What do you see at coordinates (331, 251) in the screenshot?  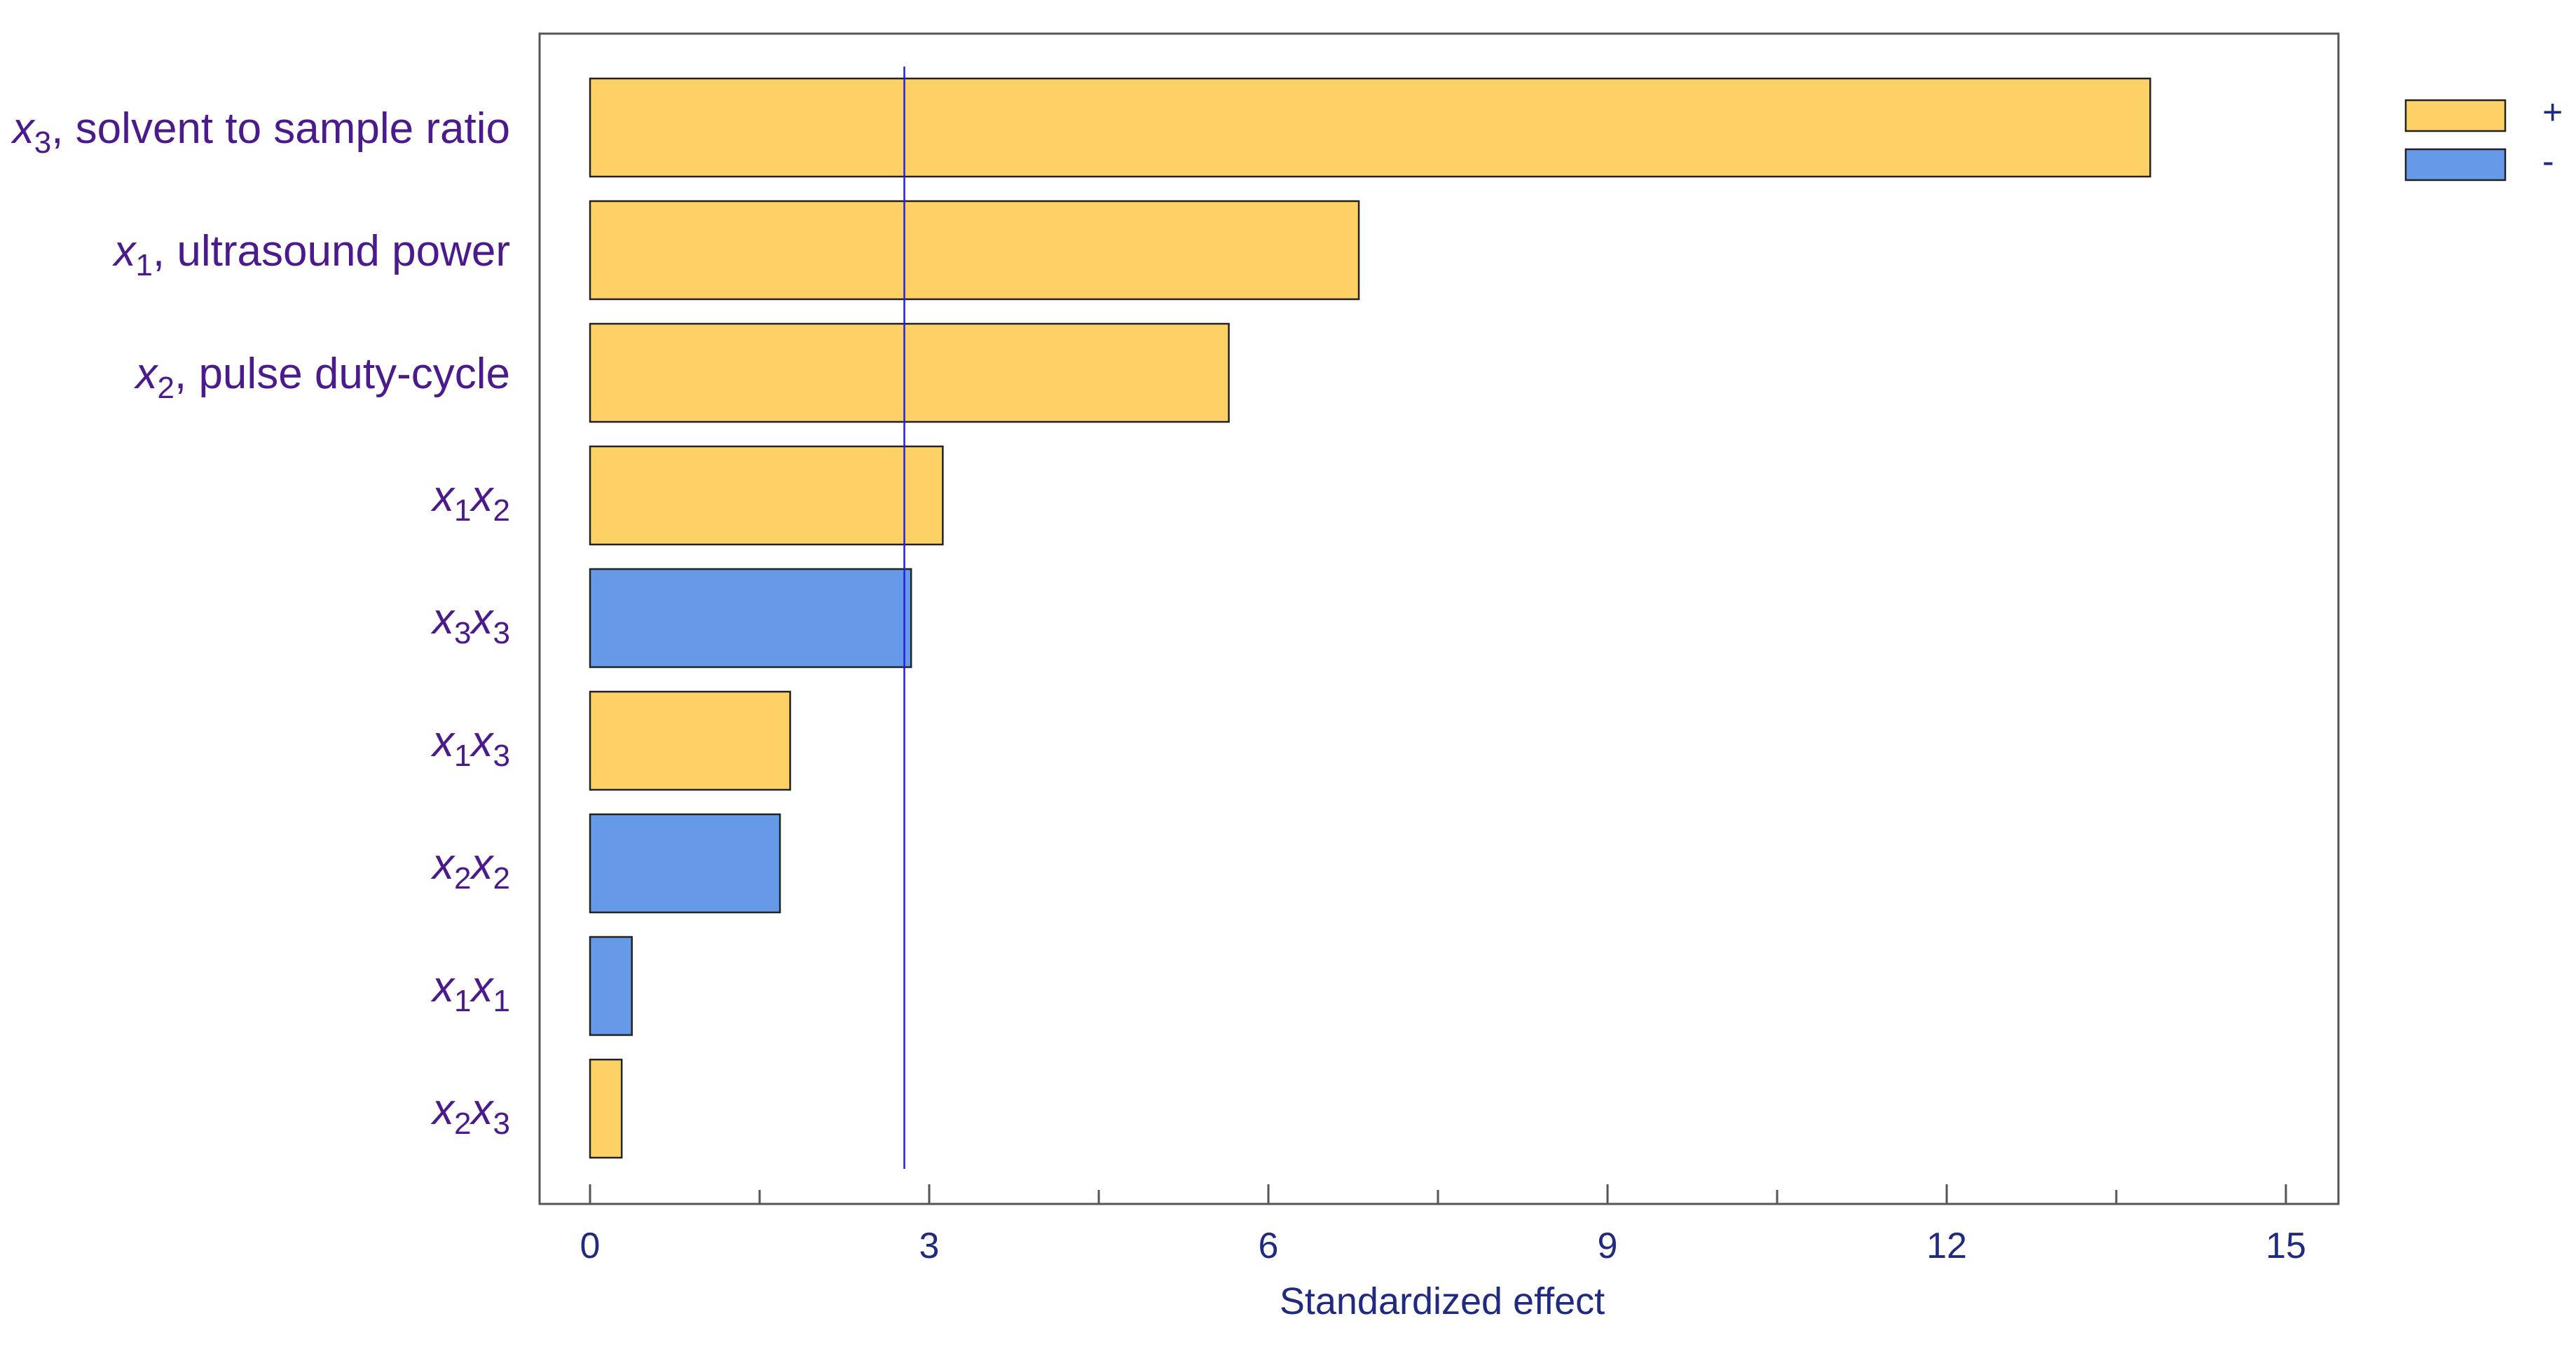 I see `label-text: , ultrasound power` at bounding box center [331, 251].